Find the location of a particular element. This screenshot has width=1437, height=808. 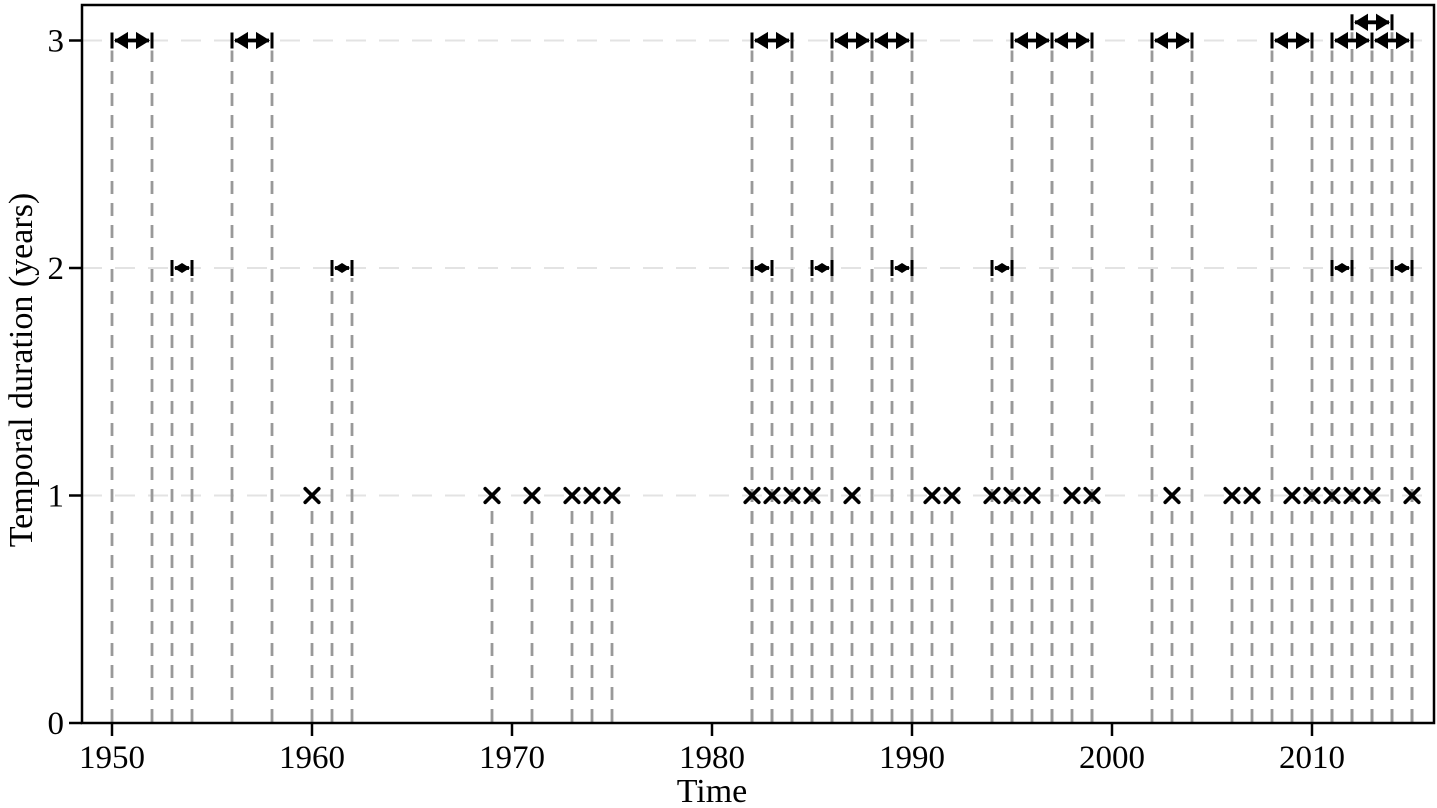

x-tick-label: 1950 is located at coordinates (112, 758).